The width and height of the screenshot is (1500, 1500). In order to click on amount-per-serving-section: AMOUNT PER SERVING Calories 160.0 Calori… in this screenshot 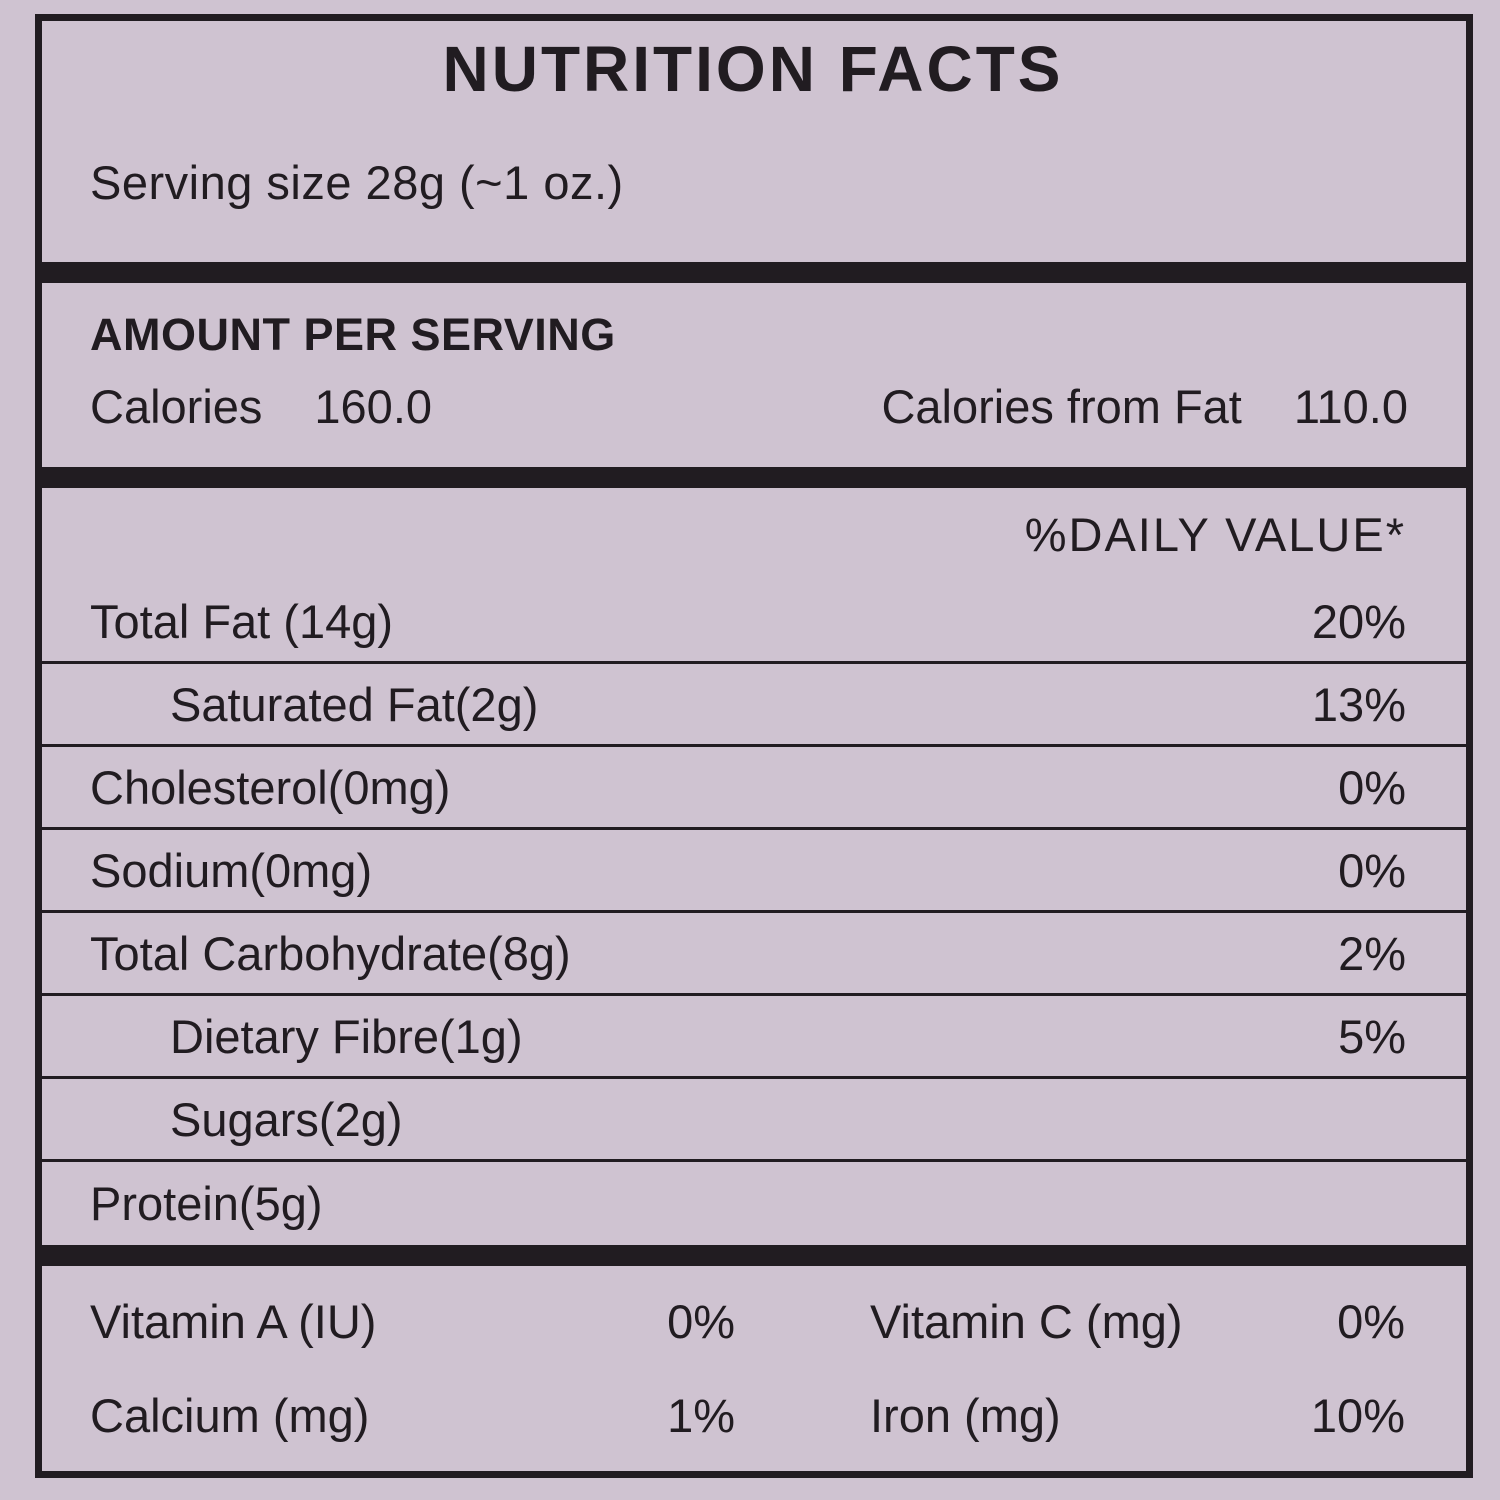, I will do `click(754, 375)`.